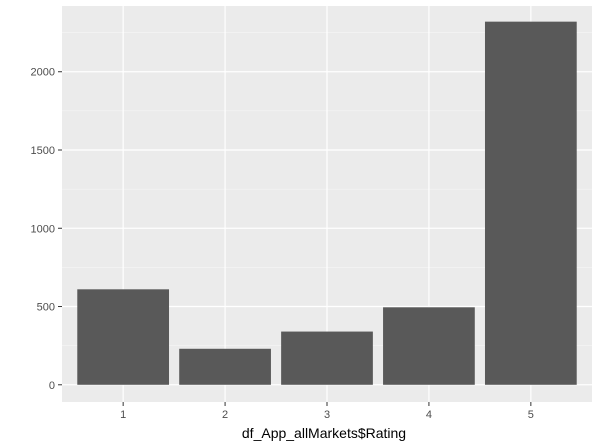 The height and width of the screenshot is (447, 600). What do you see at coordinates (52, 386) in the screenshot?
I see `y-tick-label: 0` at bounding box center [52, 386].